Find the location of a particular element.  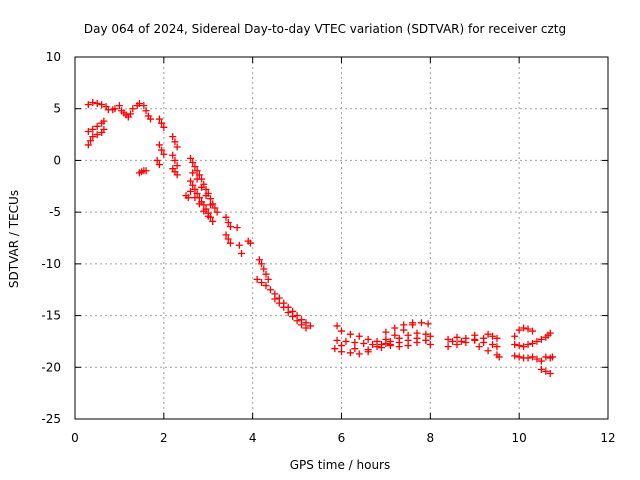

x-tick-label: 4 is located at coordinates (253, 438).